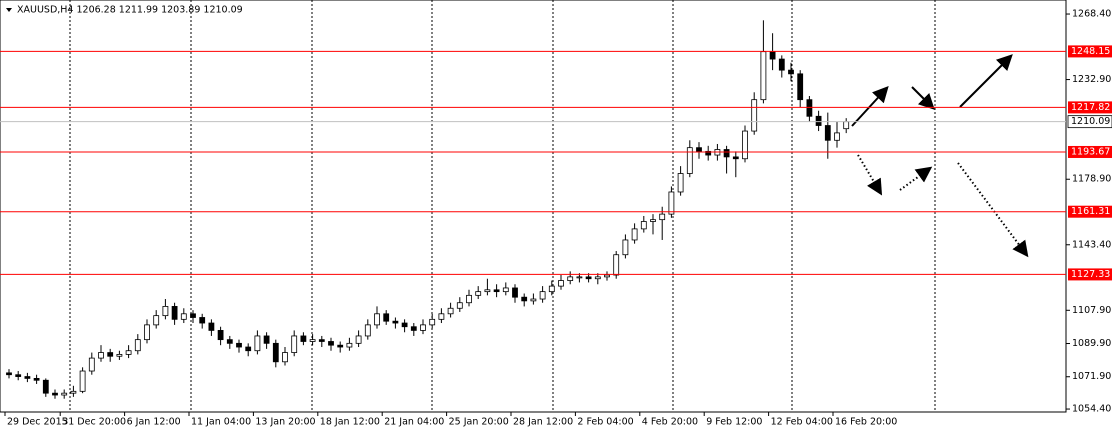 This screenshot has width=1112, height=433. I want to click on level-label: 1127.33, so click(1090, 274).